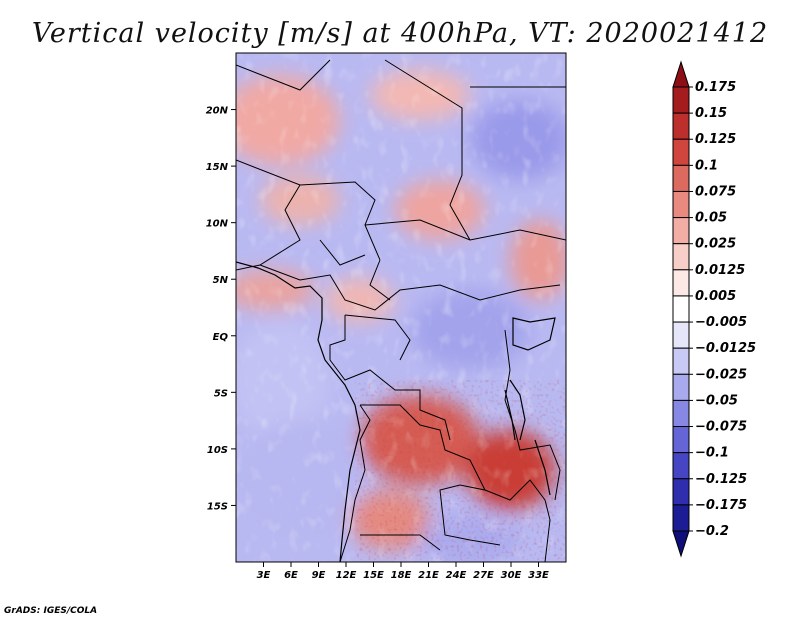  I want to click on y-axis: 20N 15N 10N 5N EQ 5S 10S 15S, so click(221, 309).